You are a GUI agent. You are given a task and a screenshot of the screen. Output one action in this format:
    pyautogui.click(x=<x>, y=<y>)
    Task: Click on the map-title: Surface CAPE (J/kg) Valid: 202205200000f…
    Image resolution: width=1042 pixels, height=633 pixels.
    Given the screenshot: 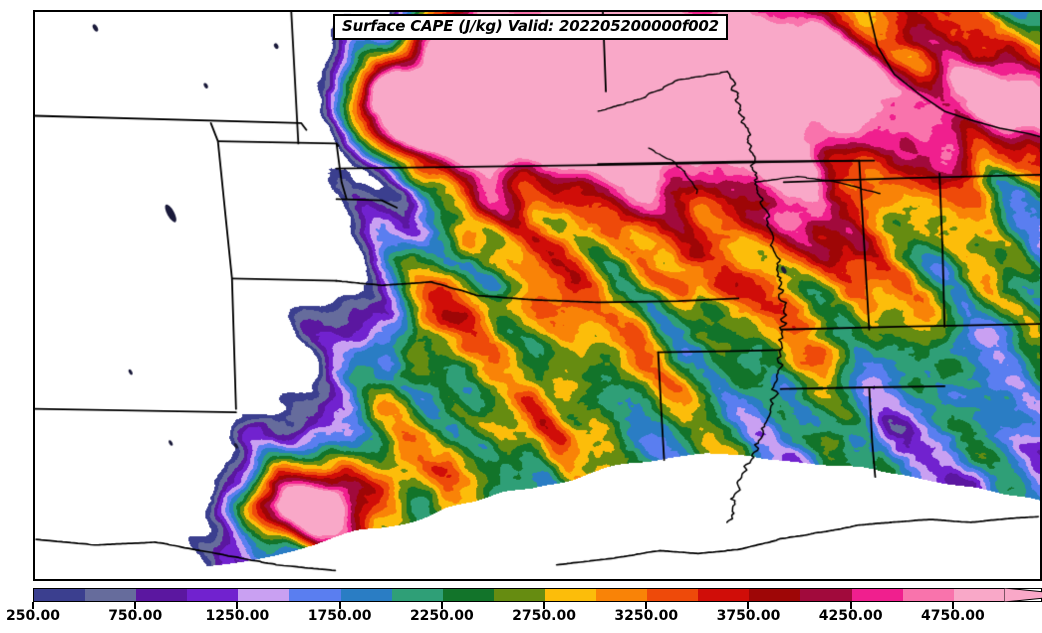 What is the action you would take?
    pyautogui.click(x=530, y=27)
    